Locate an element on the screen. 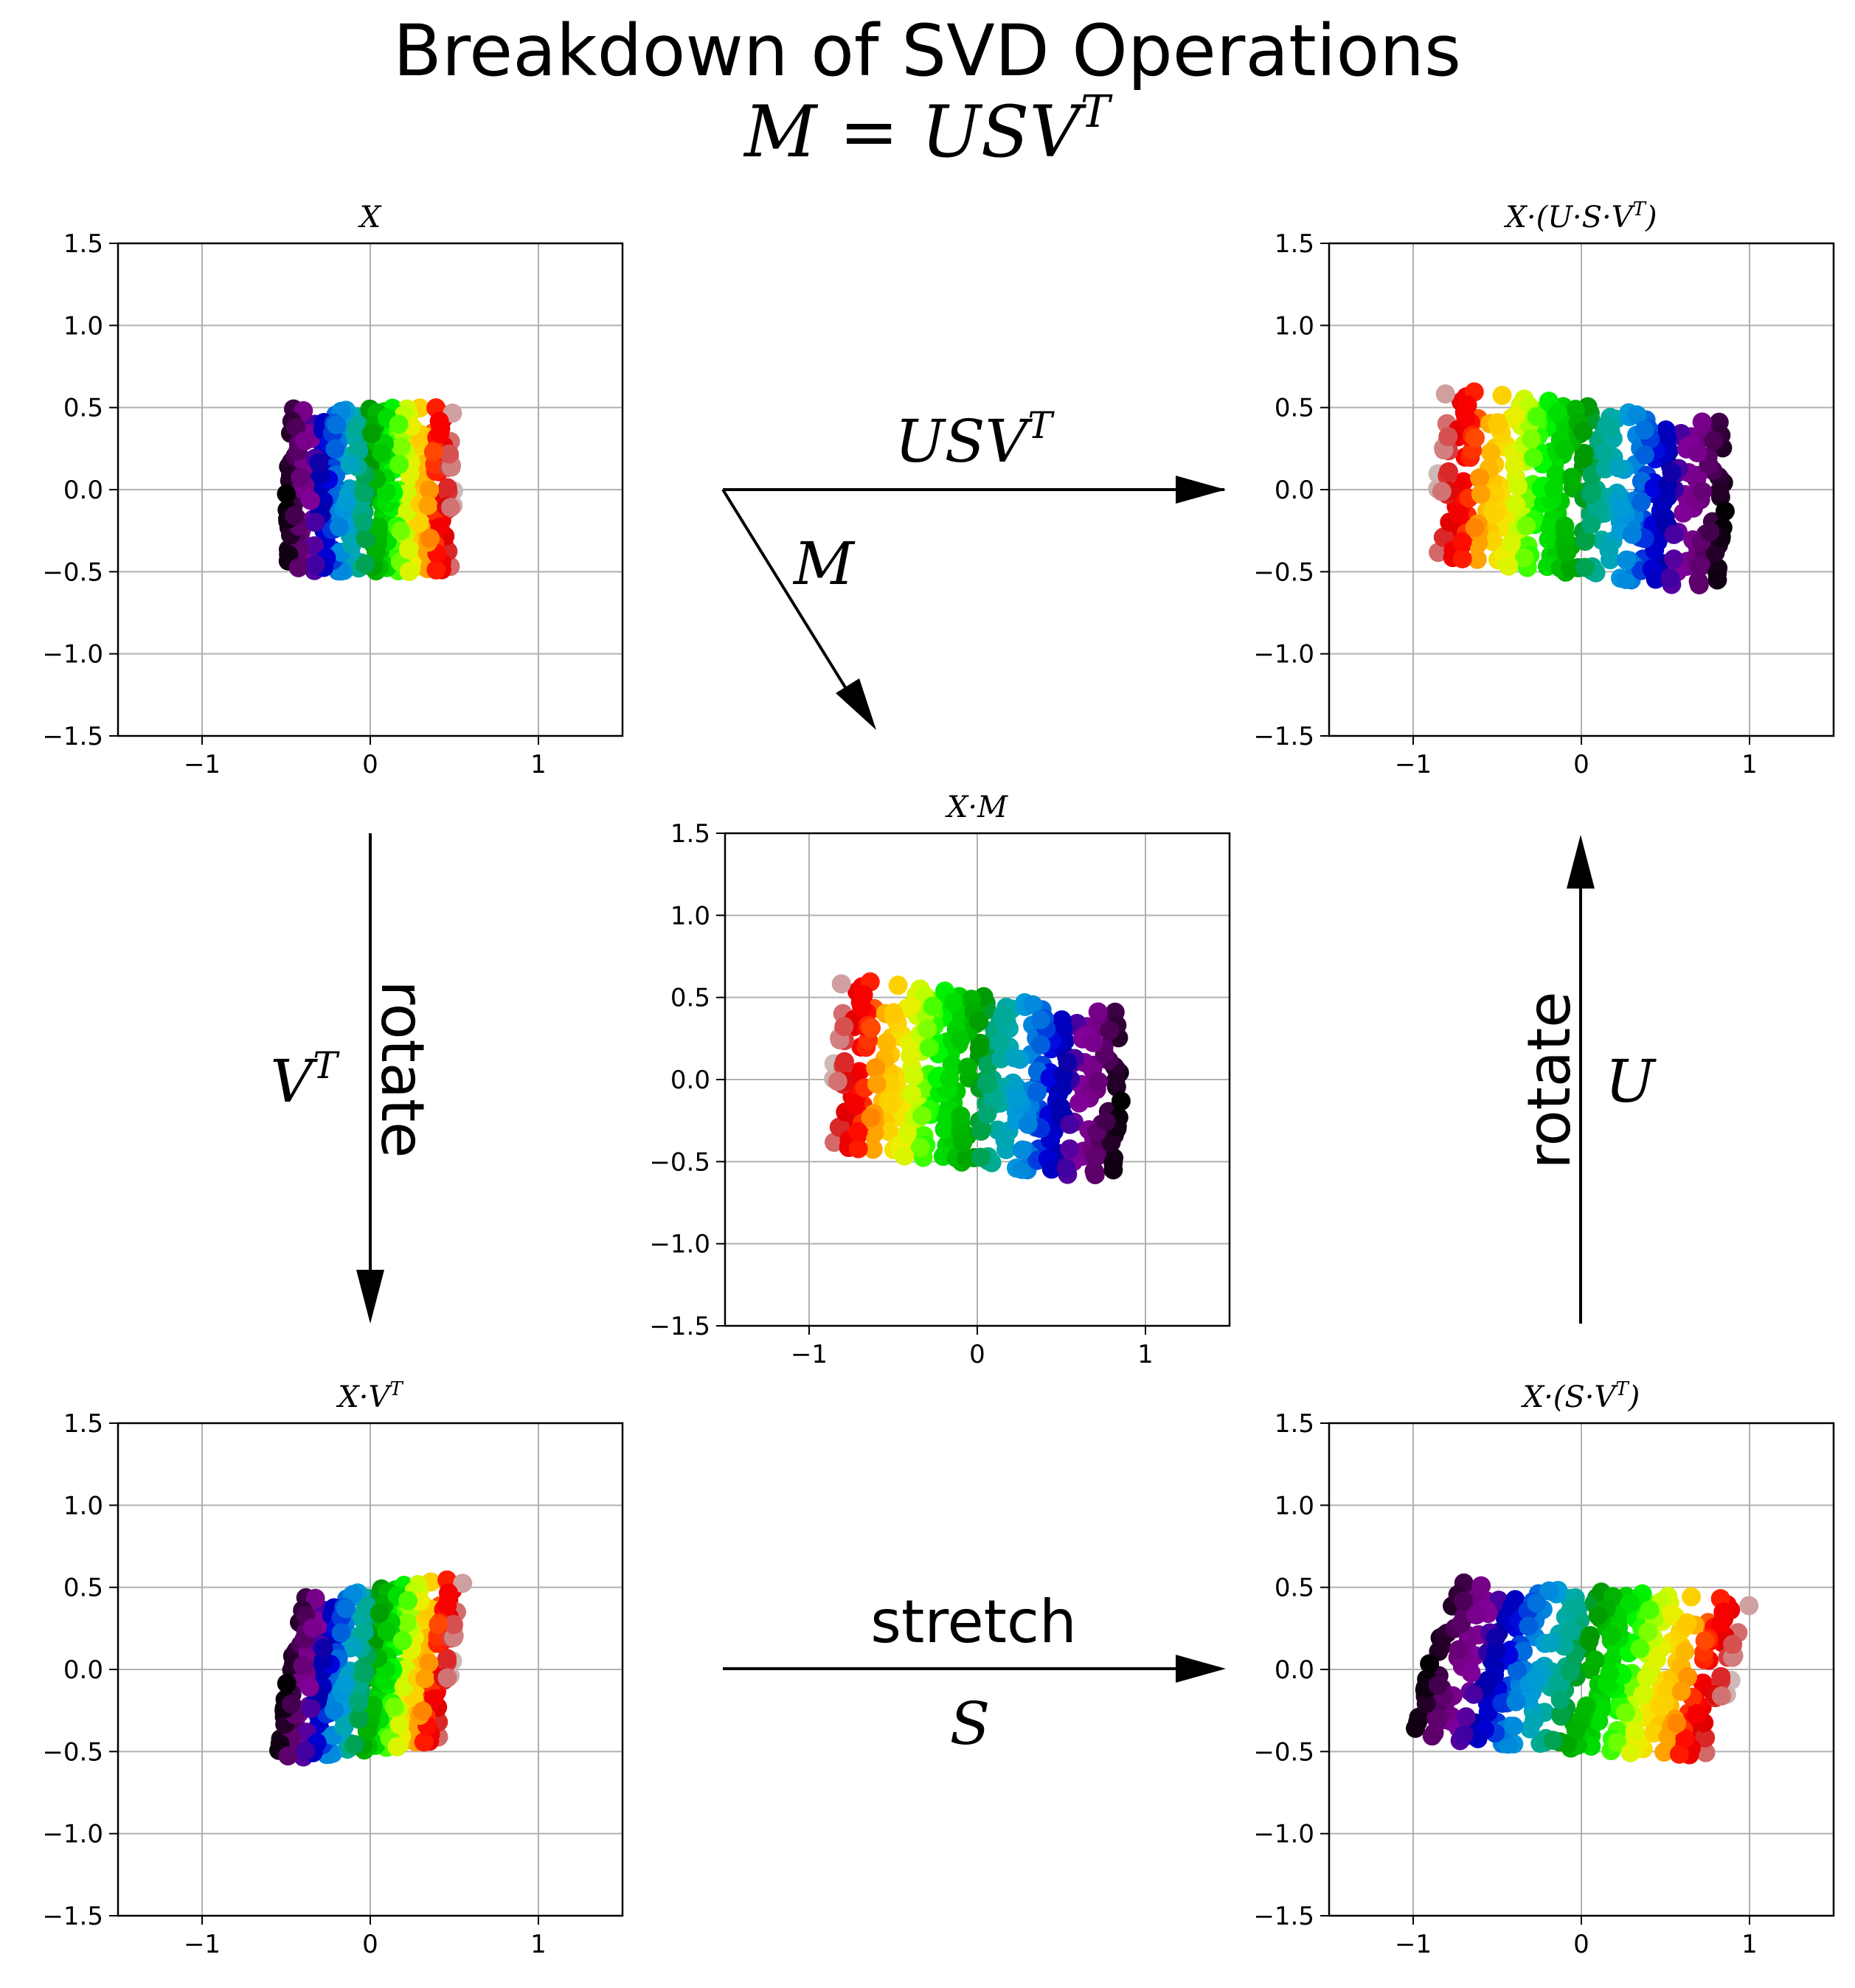  x-tick-label: −1 is located at coordinates (1413, 1944).